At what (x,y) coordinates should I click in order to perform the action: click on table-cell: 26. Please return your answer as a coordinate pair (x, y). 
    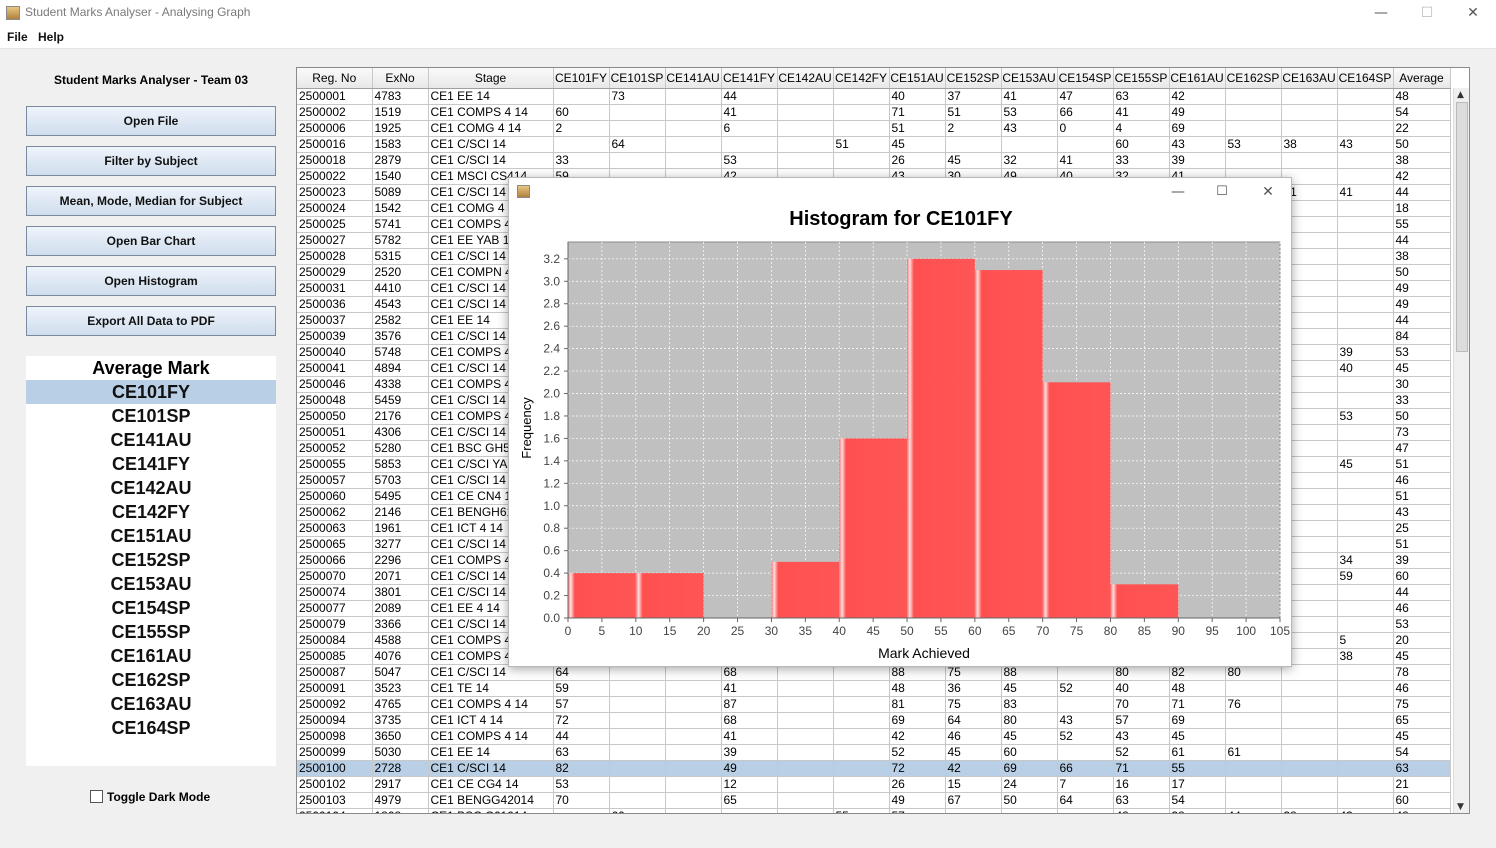
    Looking at the image, I should click on (917, 160).